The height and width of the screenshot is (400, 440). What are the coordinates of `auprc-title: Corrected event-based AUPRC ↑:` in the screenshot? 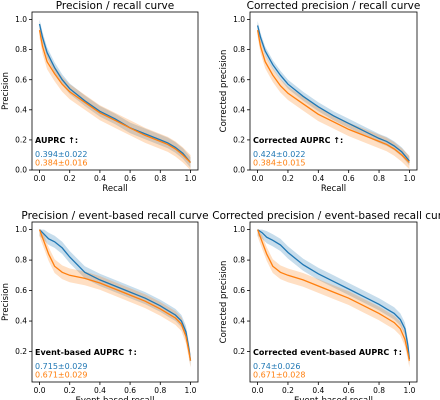 It's located at (327, 352).